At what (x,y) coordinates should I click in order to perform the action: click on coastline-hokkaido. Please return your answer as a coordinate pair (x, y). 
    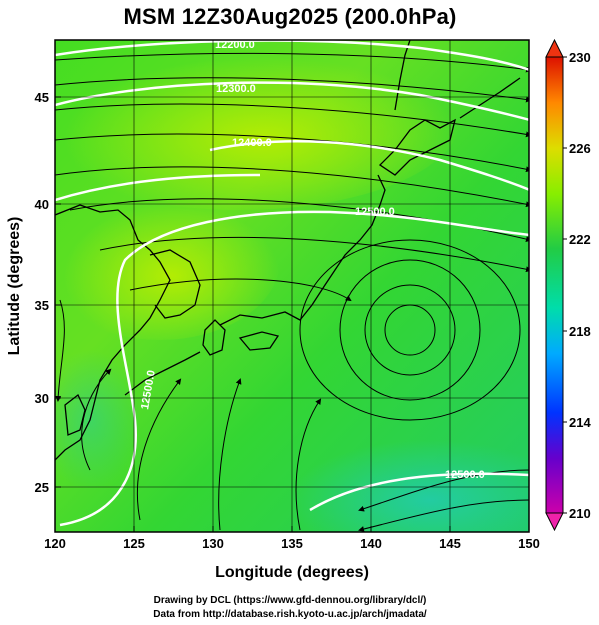
    Looking at the image, I should click on (417, 147).